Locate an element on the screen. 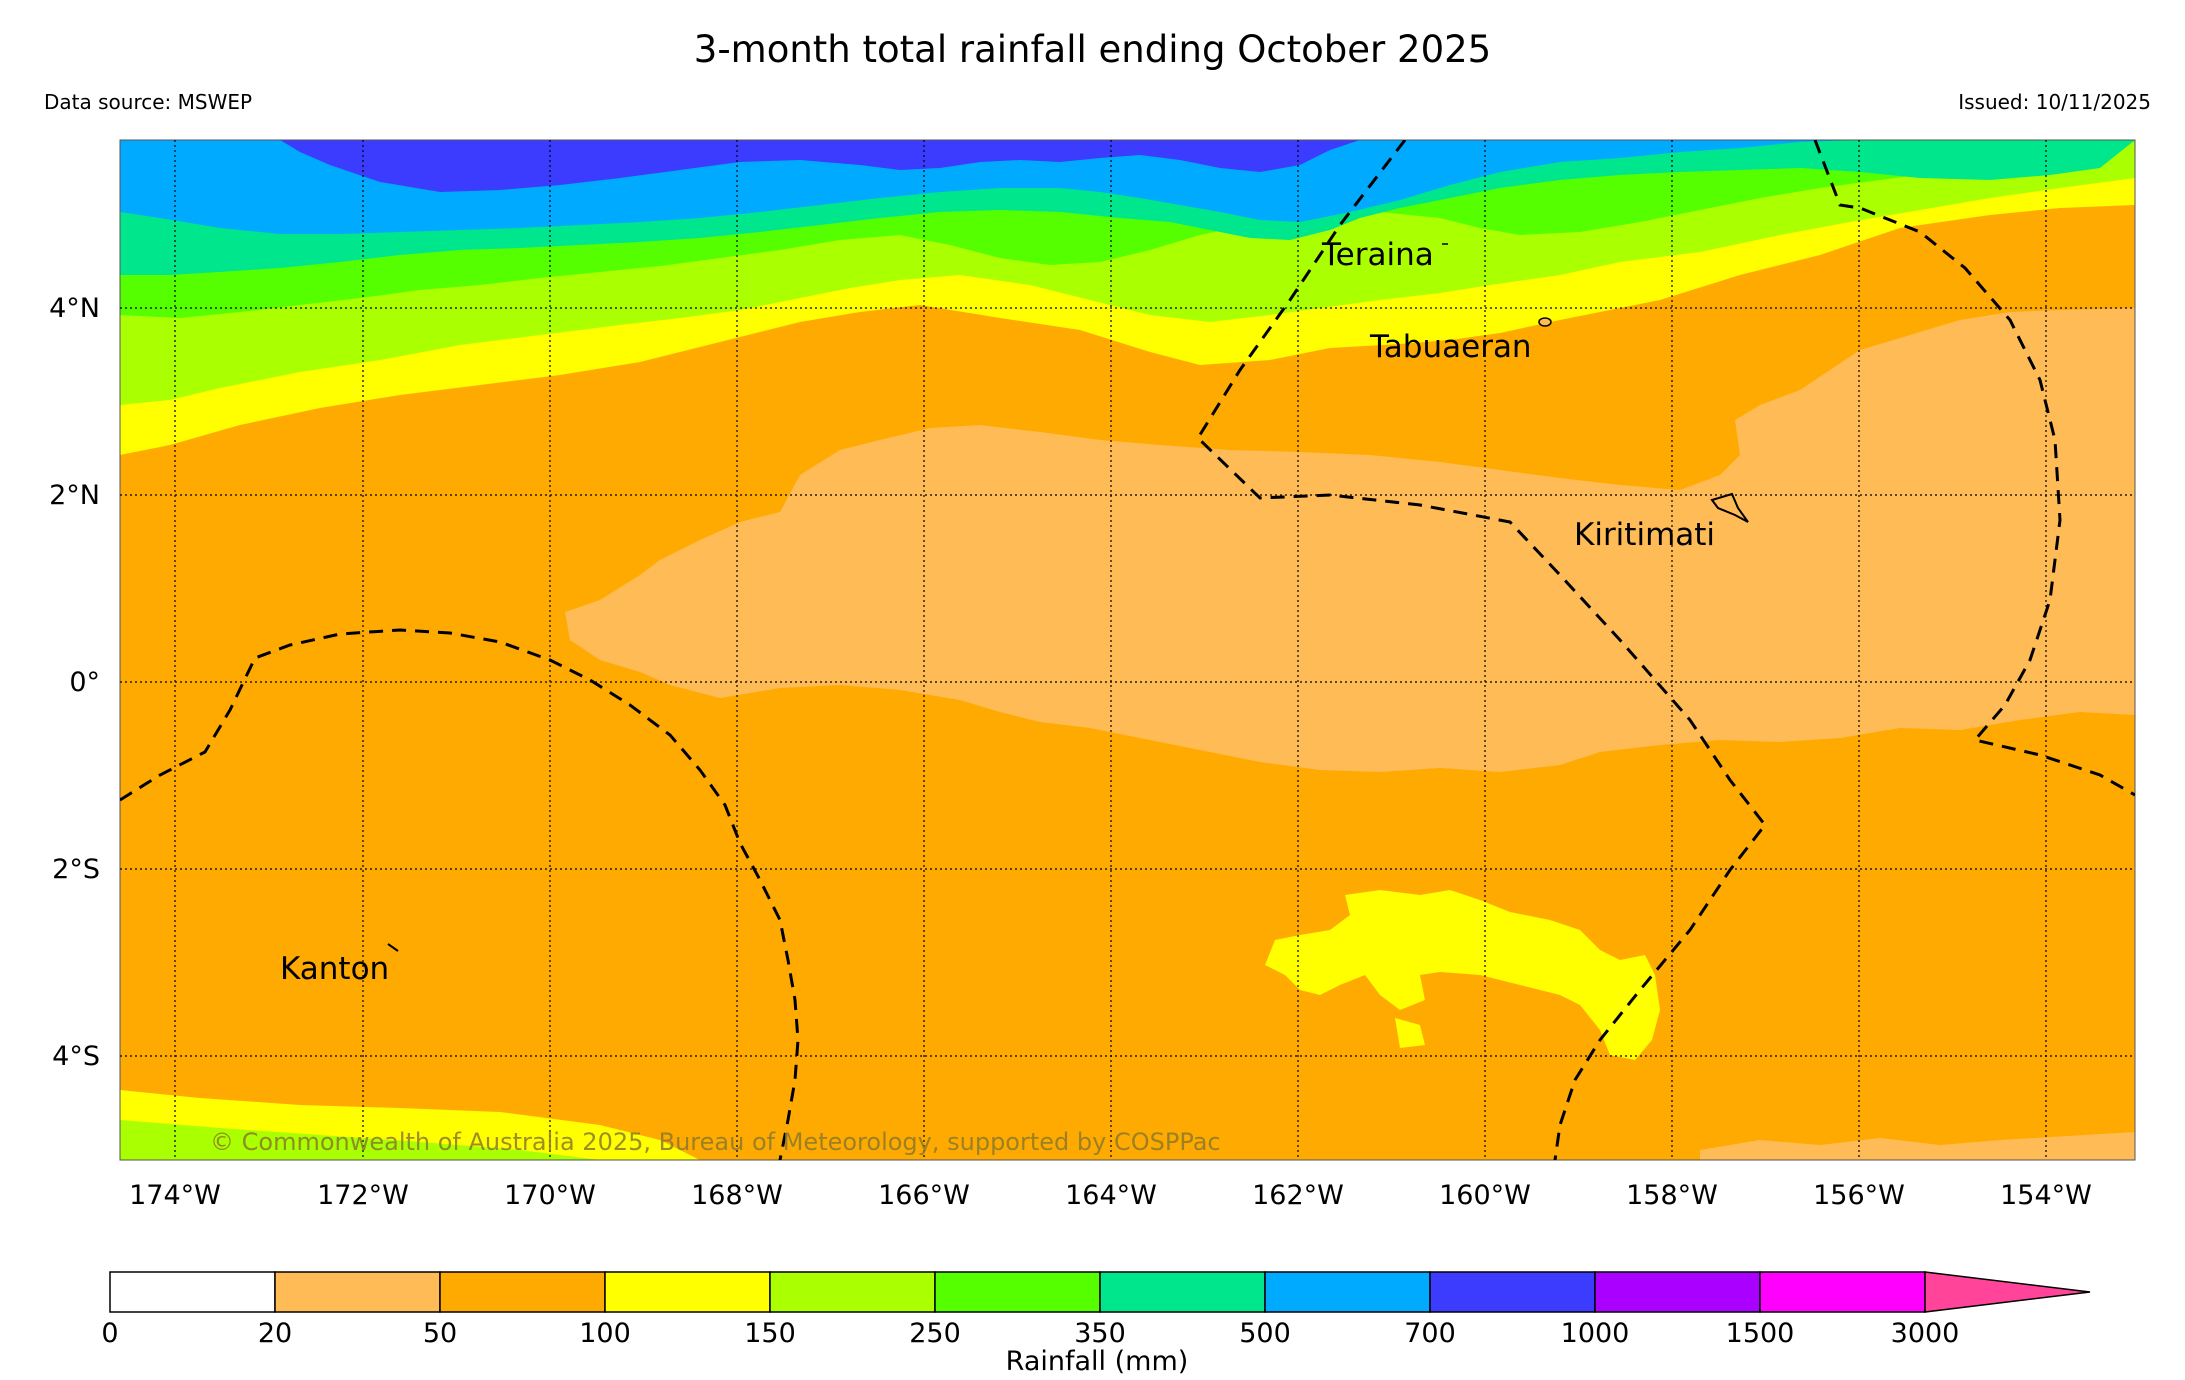  band-south-edge-green is located at coordinates (360, 1140).